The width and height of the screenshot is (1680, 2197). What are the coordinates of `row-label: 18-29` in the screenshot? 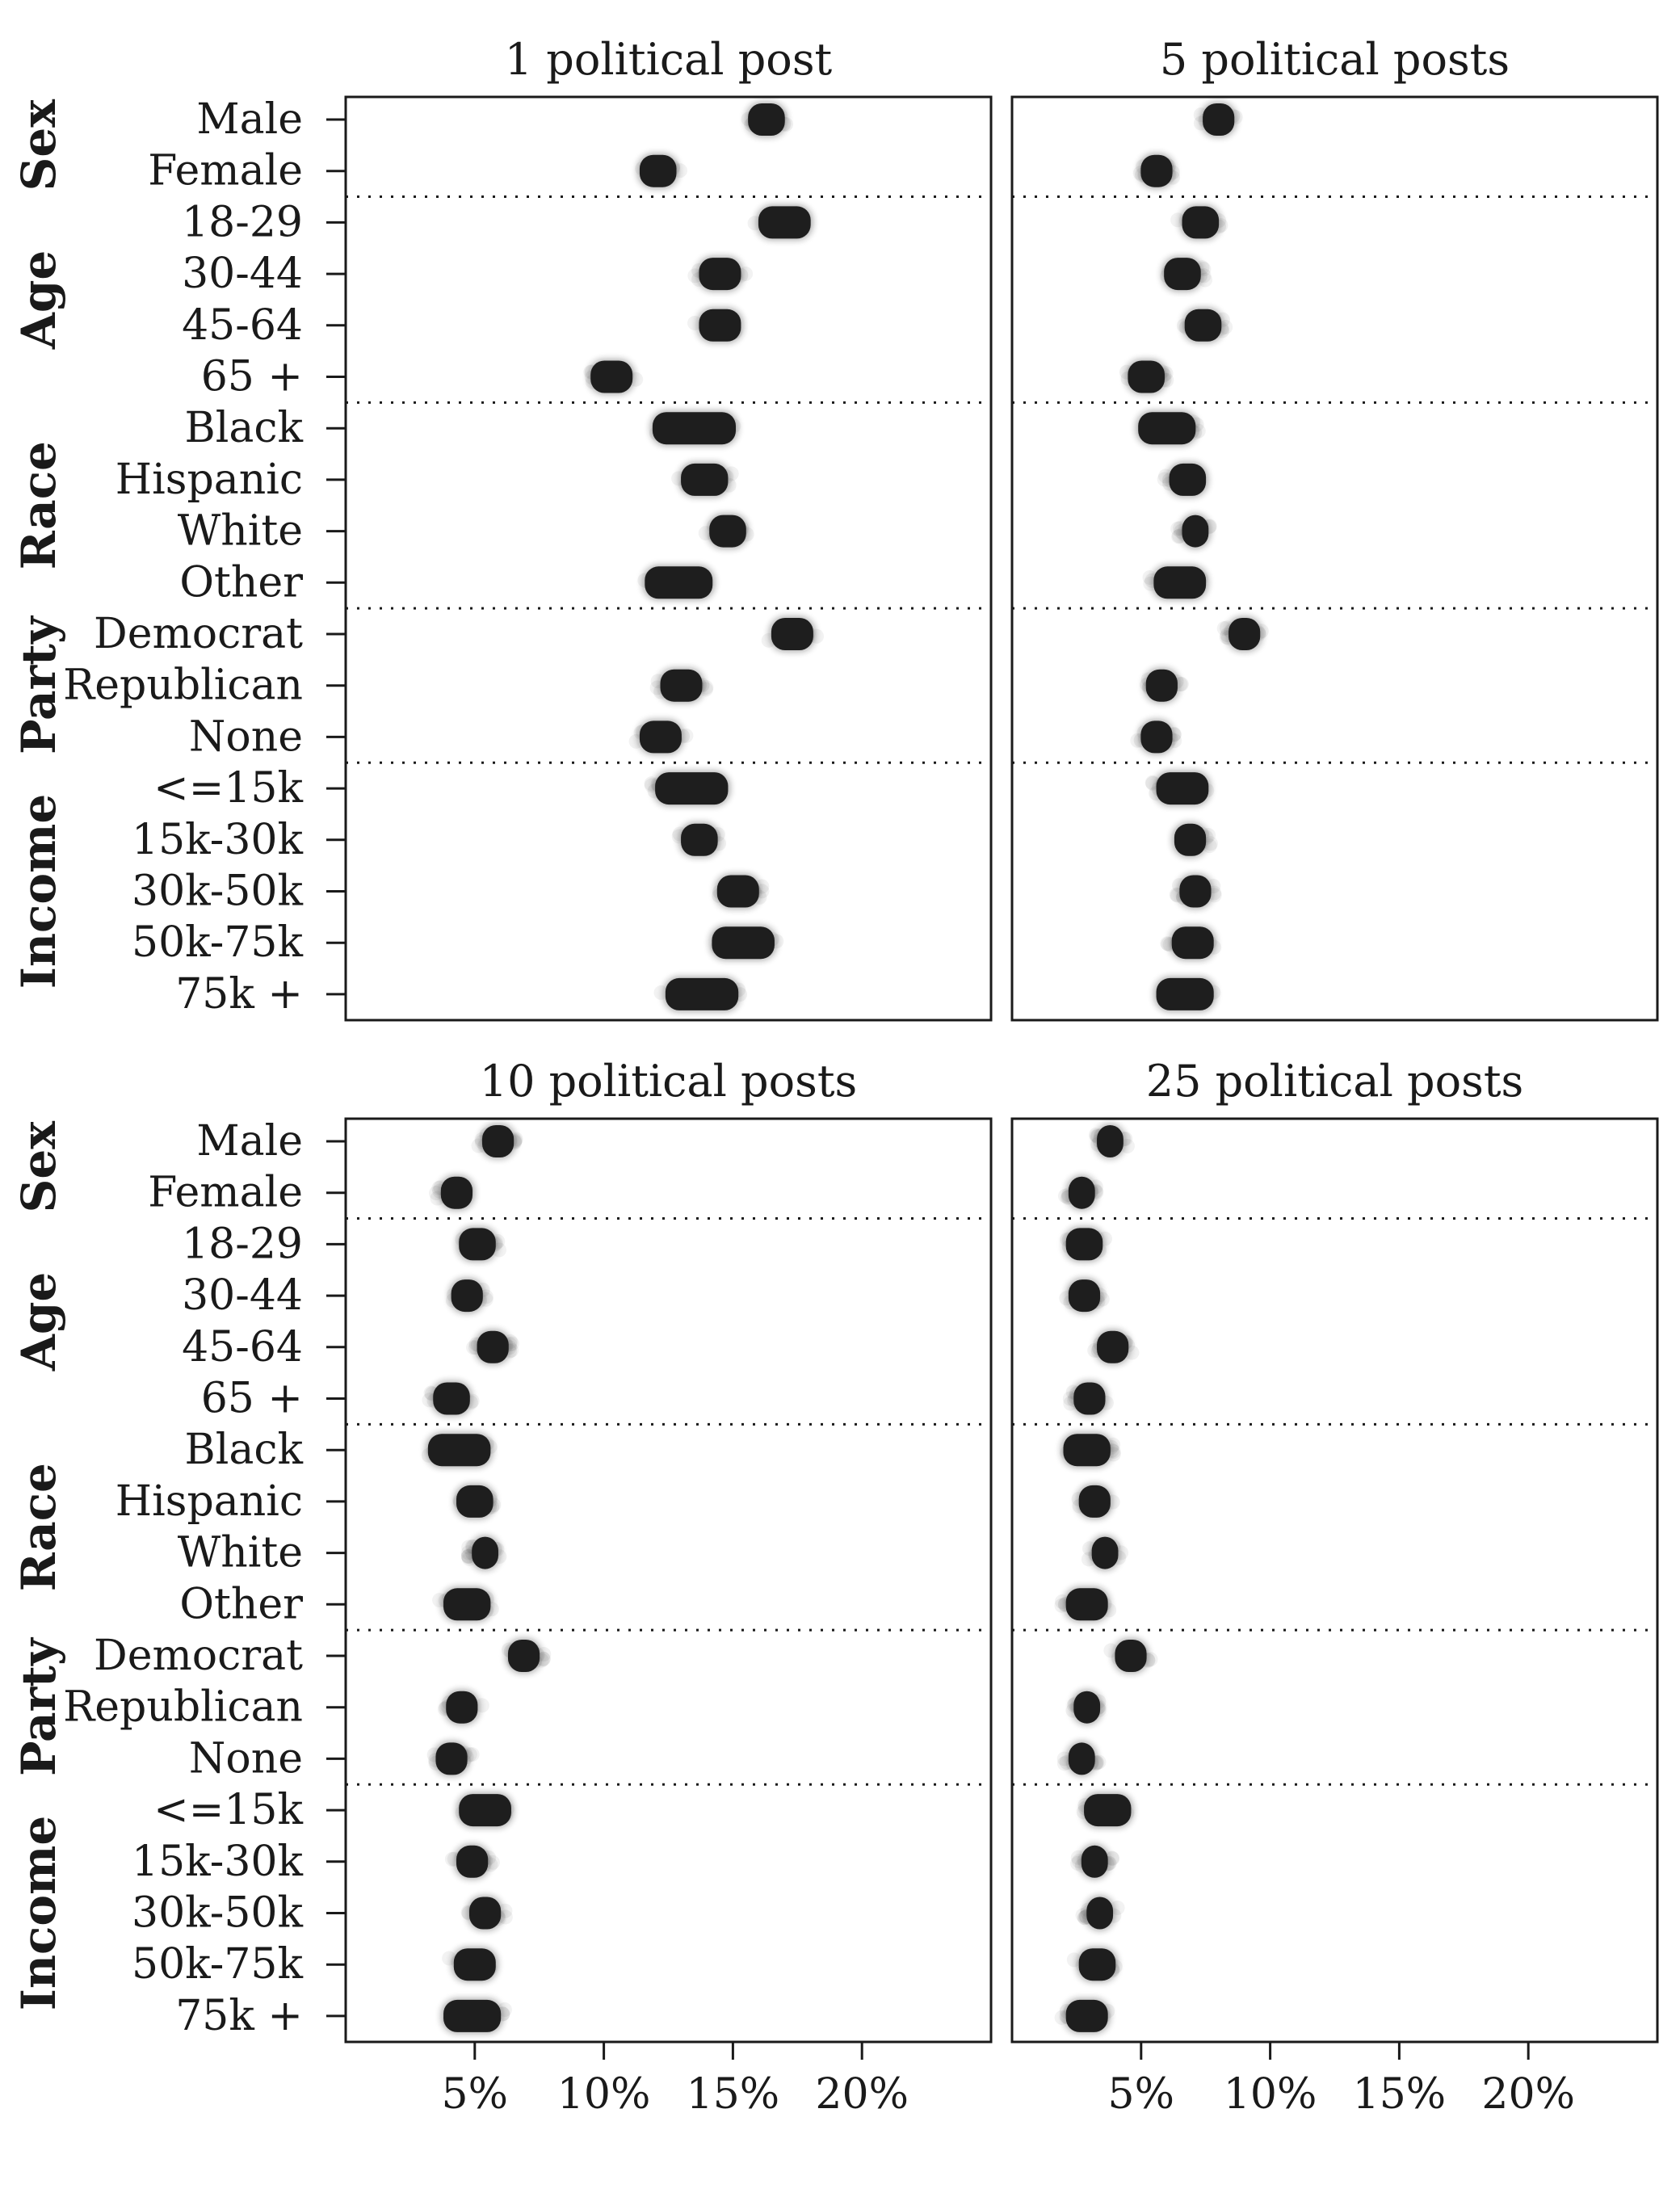 It's located at (242, 222).